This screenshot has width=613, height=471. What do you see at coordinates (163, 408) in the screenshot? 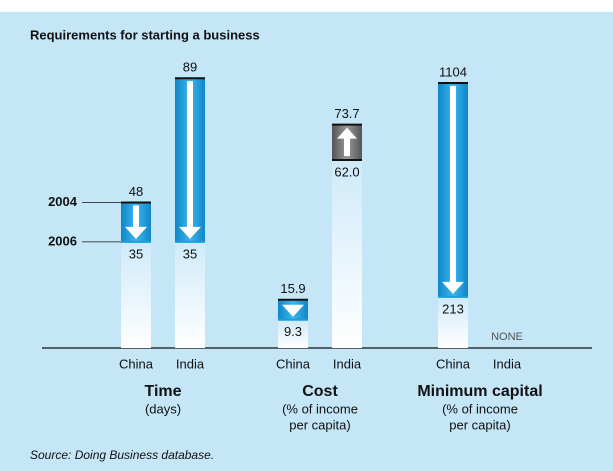
I see `panel-subtitle: (days)` at bounding box center [163, 408].